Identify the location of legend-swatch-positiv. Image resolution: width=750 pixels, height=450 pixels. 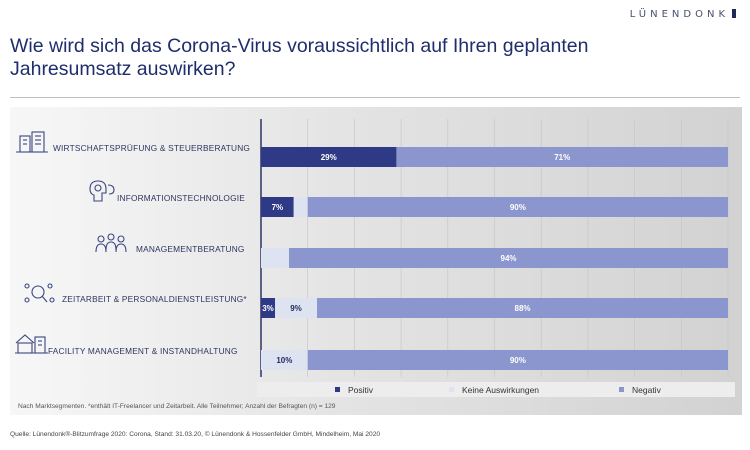
(337, 389).